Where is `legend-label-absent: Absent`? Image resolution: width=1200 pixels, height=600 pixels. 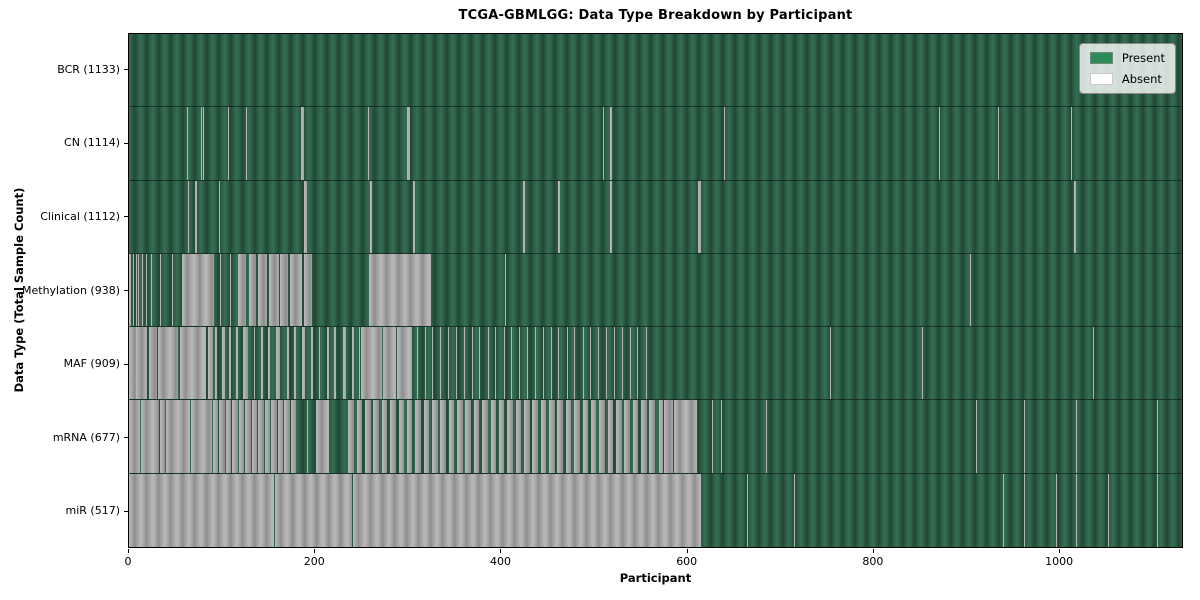 legend-label-absent: Absent is located at coordinates (1141, 79).